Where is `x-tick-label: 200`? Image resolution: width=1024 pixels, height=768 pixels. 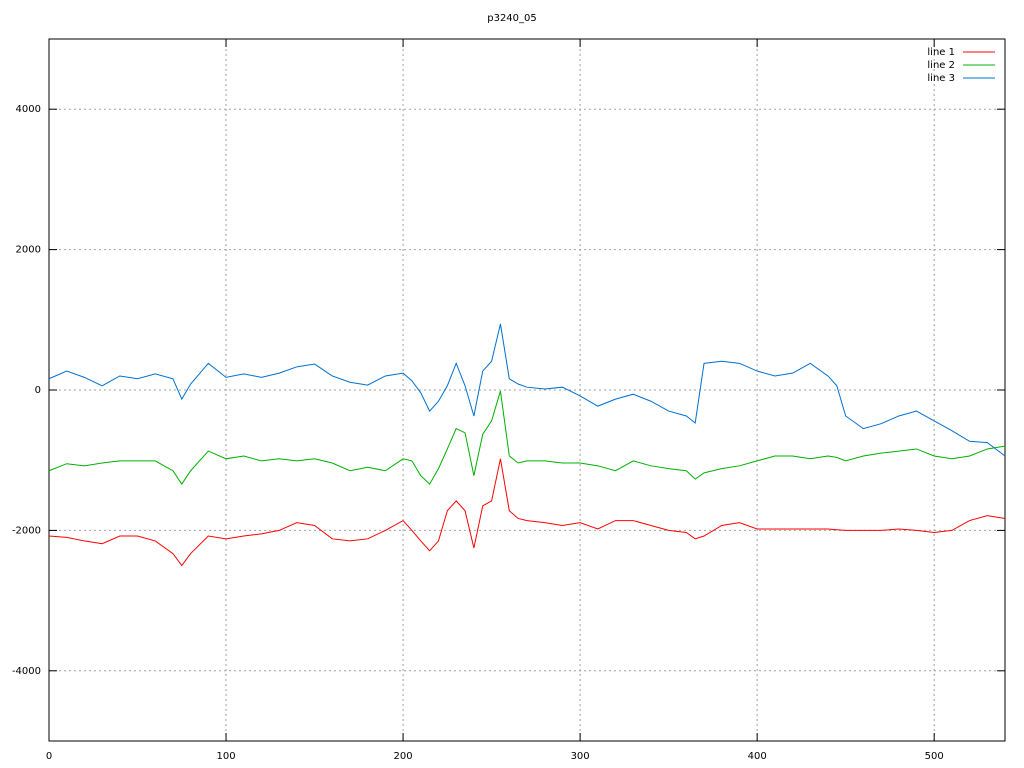
x-tick-label: 200 is located at coordinates (403, 756).